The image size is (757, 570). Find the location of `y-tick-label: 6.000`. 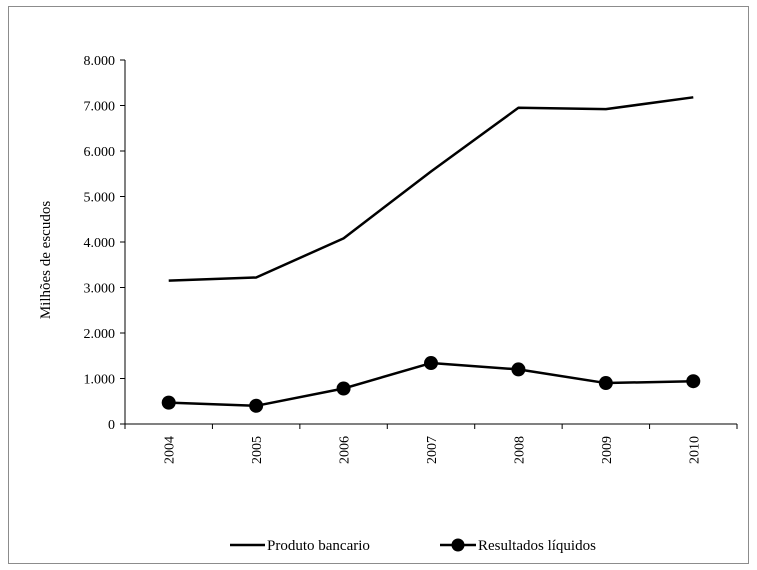

y-tick-label: 6.000 is located at coordinates (100, 152).